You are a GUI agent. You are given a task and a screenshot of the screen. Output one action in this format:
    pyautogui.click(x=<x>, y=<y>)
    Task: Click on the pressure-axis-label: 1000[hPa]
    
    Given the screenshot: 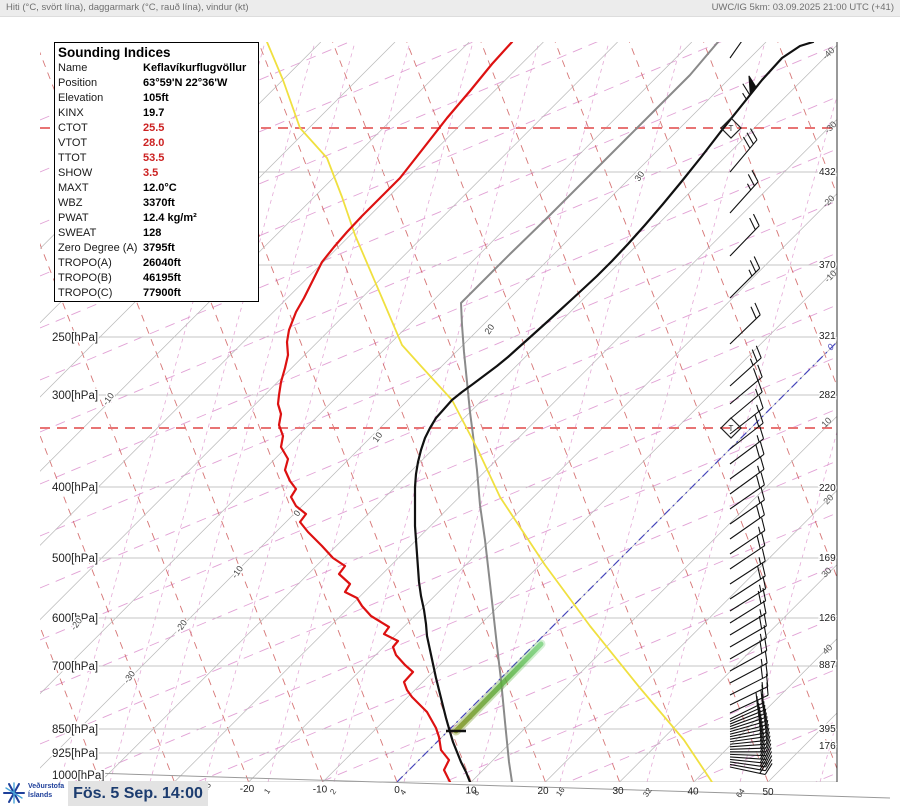 What is the action you would take?
    pyautogui.click(x=78, y=776)
    